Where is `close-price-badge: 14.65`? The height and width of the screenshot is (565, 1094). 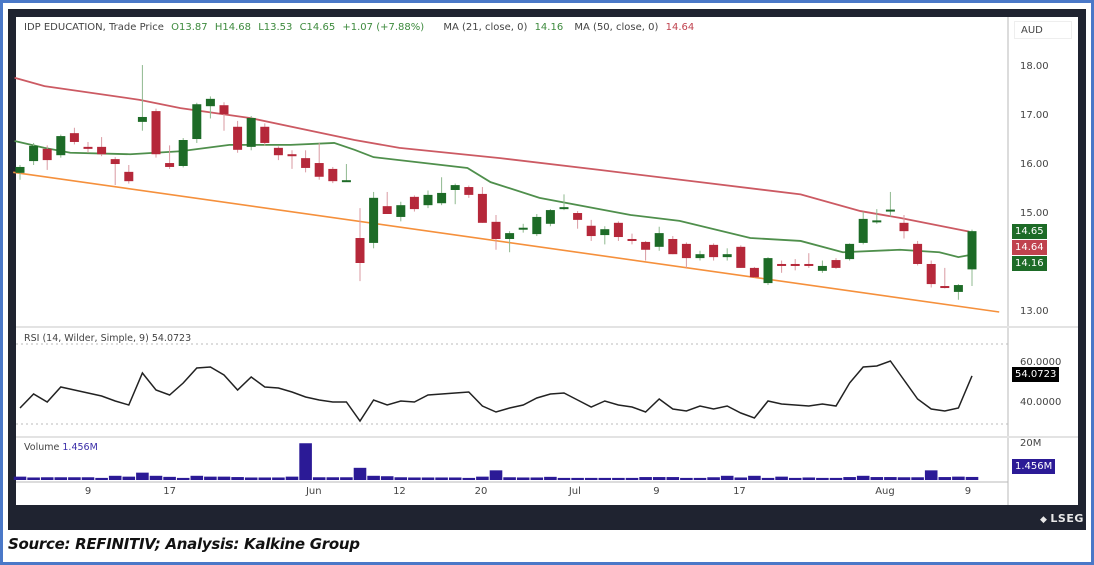 close-price-badge: 14.65 is located at coordinates (1029, 231).